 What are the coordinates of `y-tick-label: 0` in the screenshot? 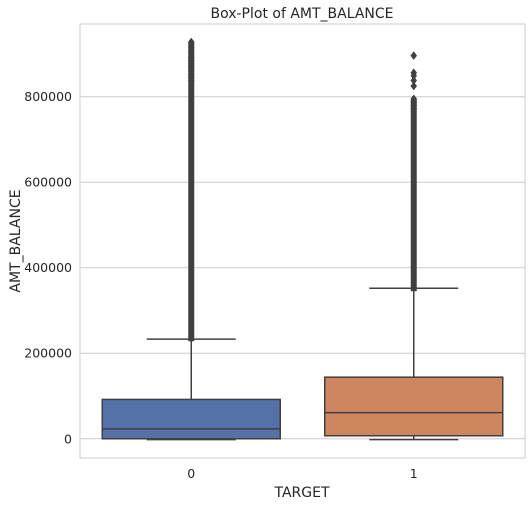 It's located at (68, 438).